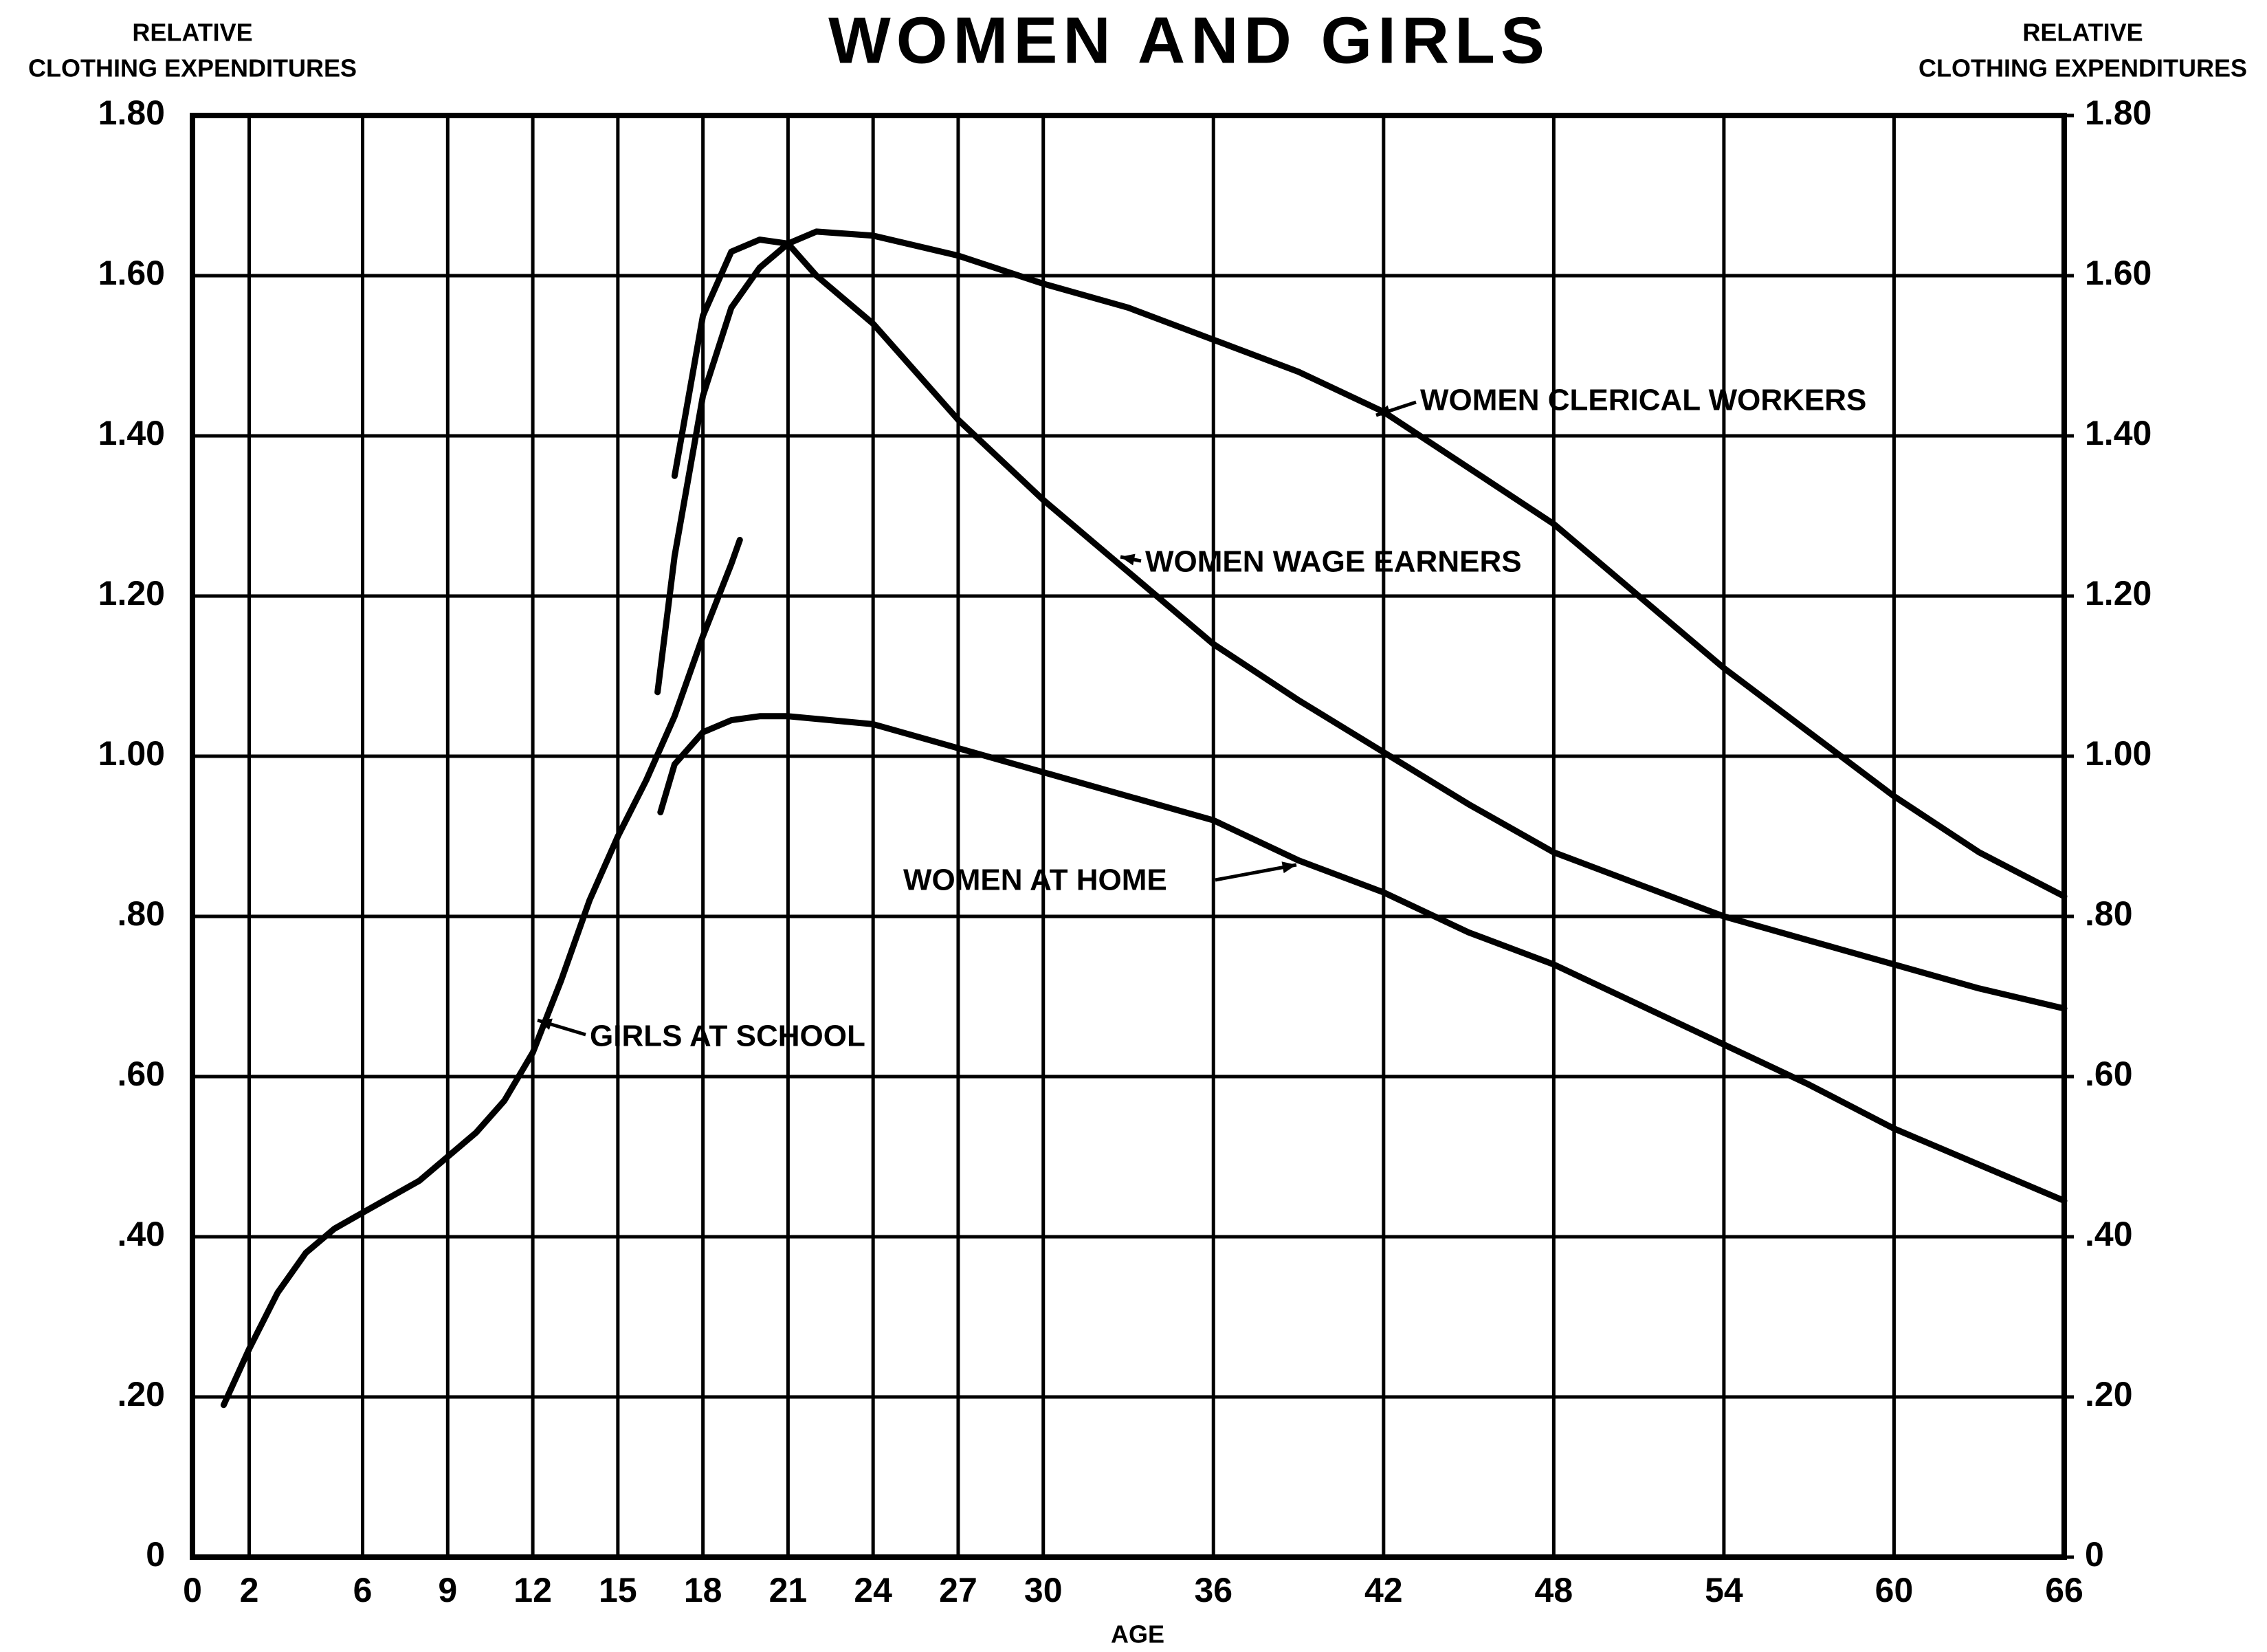 Image resolution: width=2267 pixels, height=1652 pixels. I want to click on y2-tick-label: .80, so click(2109, 913).